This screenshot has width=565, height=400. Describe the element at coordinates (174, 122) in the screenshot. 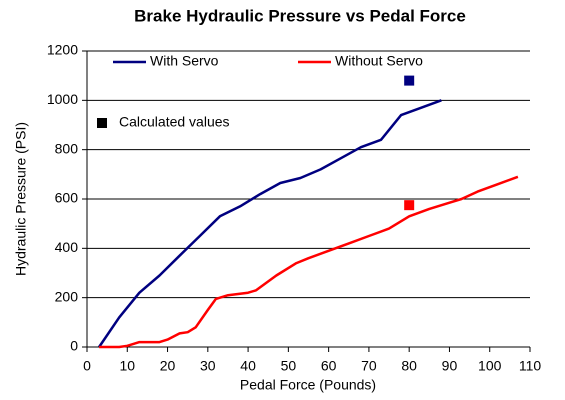

I see `legend-label: Calculated values` at that location.